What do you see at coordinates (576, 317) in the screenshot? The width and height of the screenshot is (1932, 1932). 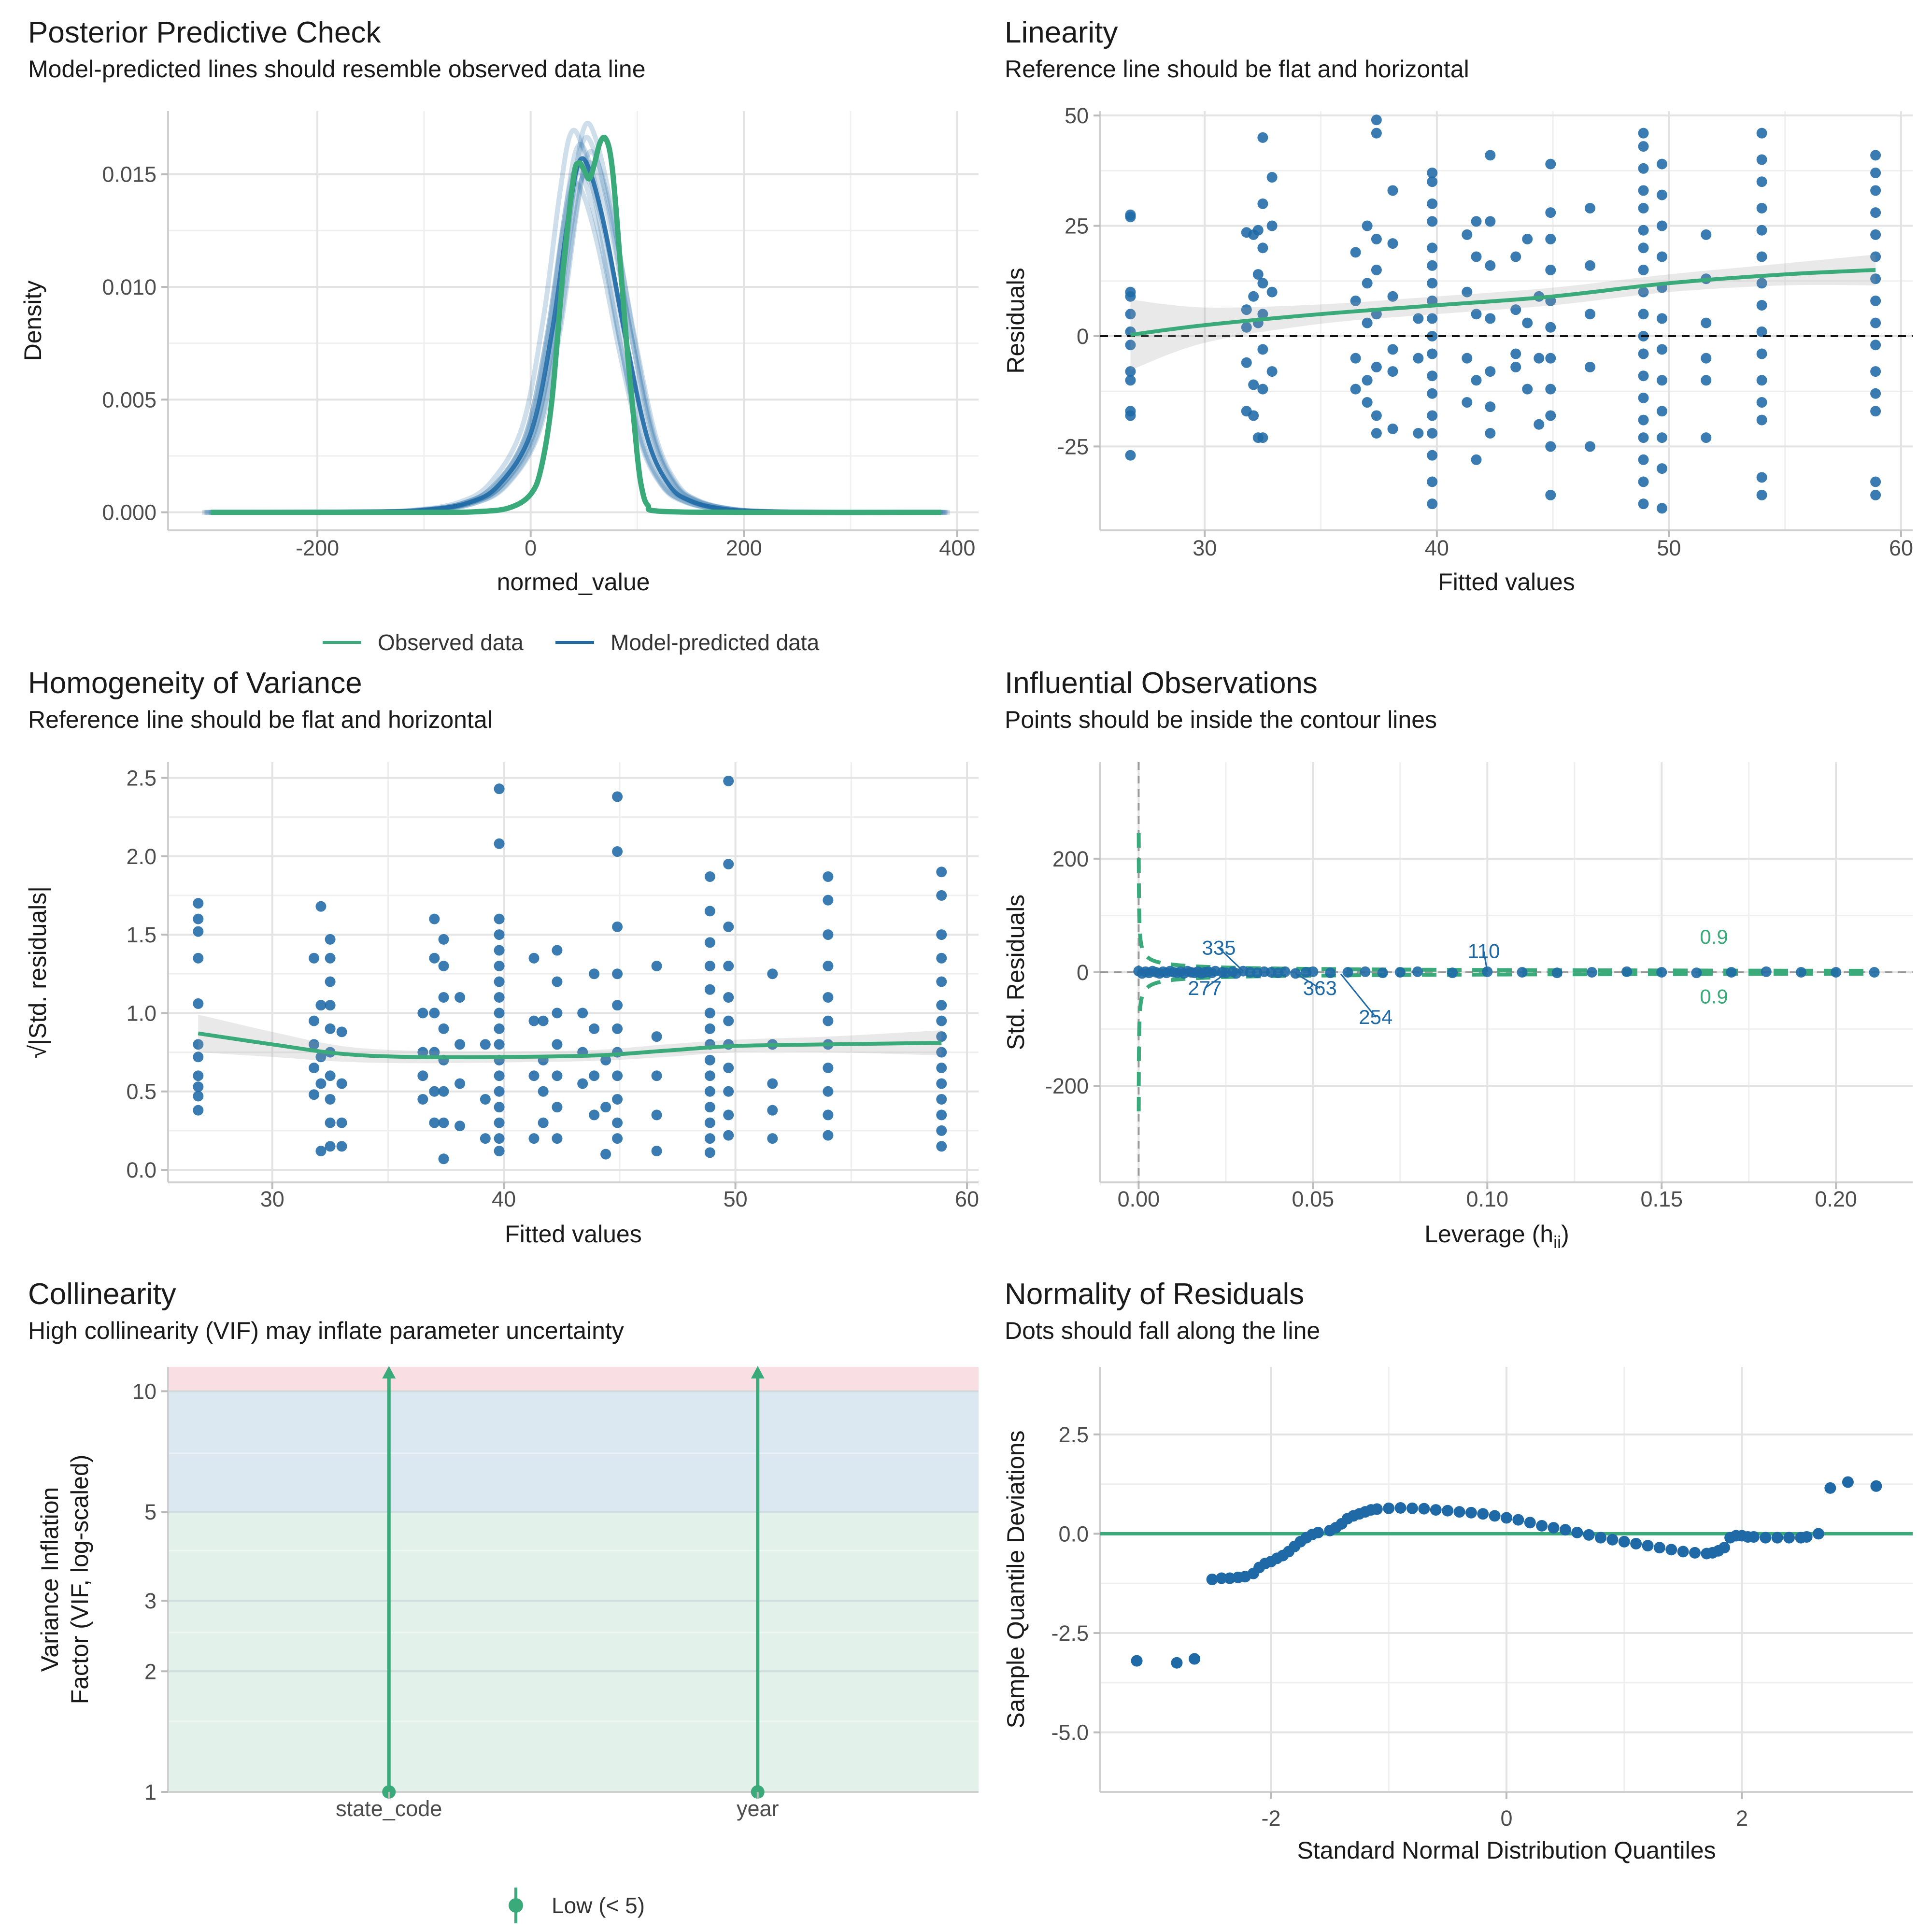 I see `predicted-series` at bounding box center [576, 317].